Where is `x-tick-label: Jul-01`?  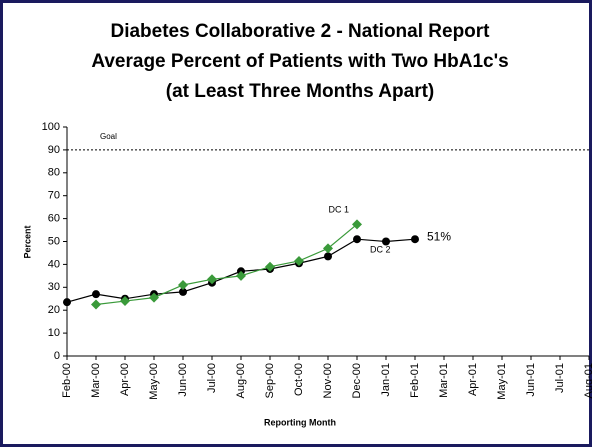 x-tick-label: Jul-01 is located at coordinates (560, 378).